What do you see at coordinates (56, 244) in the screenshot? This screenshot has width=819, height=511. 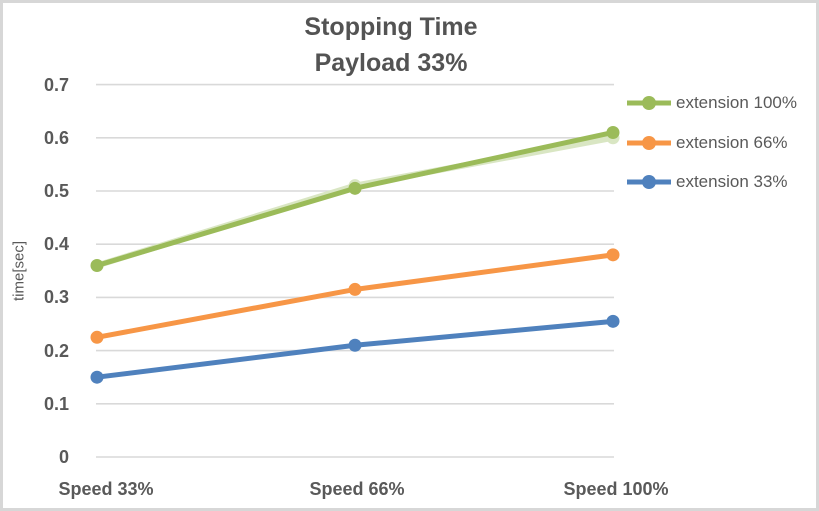 I see `y-tick-label: 0.4` at bounding box center [56, 244].